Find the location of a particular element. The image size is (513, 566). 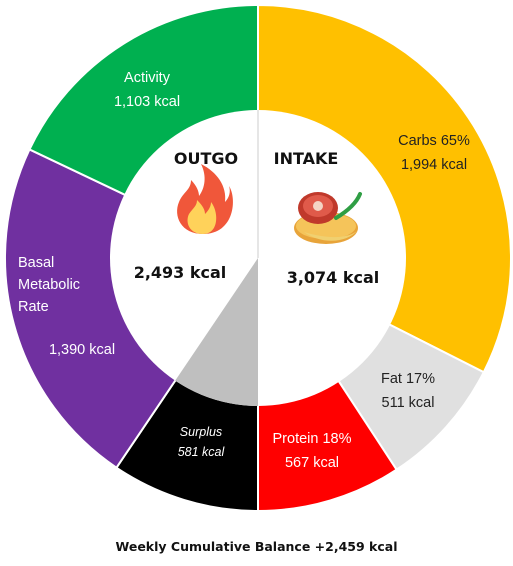

label-basal-metabolic-rate-name: Basal is located at coordinates (36, 263).